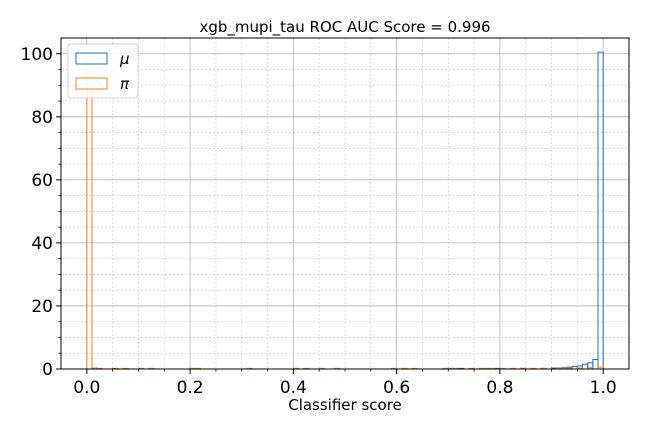 The height and width of the screenshot is (432, 648). What do you see at coordinates (47, 370) in the screenshot?
I see `y-tick-label: 0` at bounding box center [47, 370].